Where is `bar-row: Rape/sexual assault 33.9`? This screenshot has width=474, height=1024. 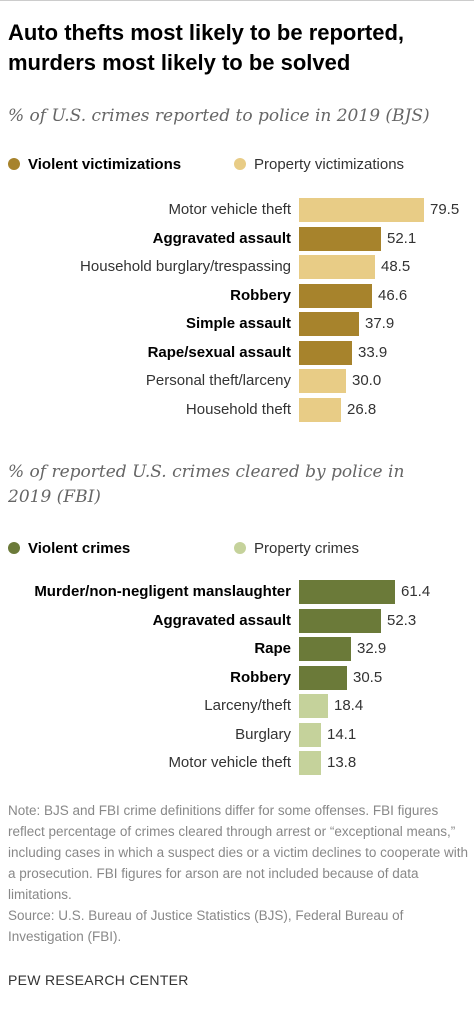 bar-row: Rape/sexual assault 33.9 is located at coordinates (237, 352).